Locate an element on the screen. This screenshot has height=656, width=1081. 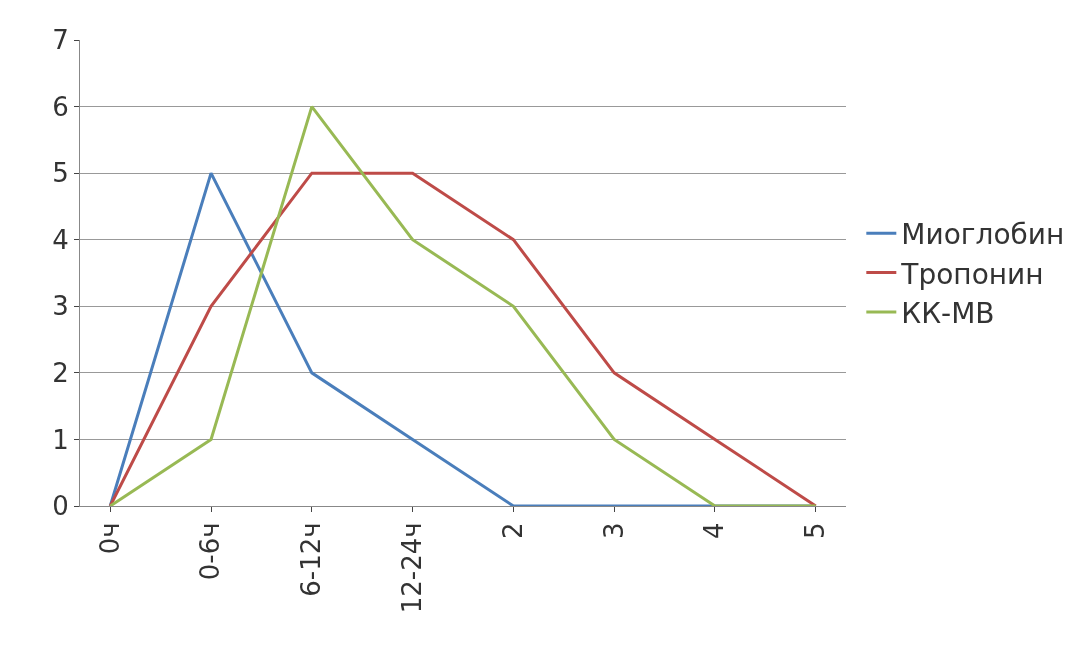
y-tick-label: 1 is located at coordinates (60, 439).